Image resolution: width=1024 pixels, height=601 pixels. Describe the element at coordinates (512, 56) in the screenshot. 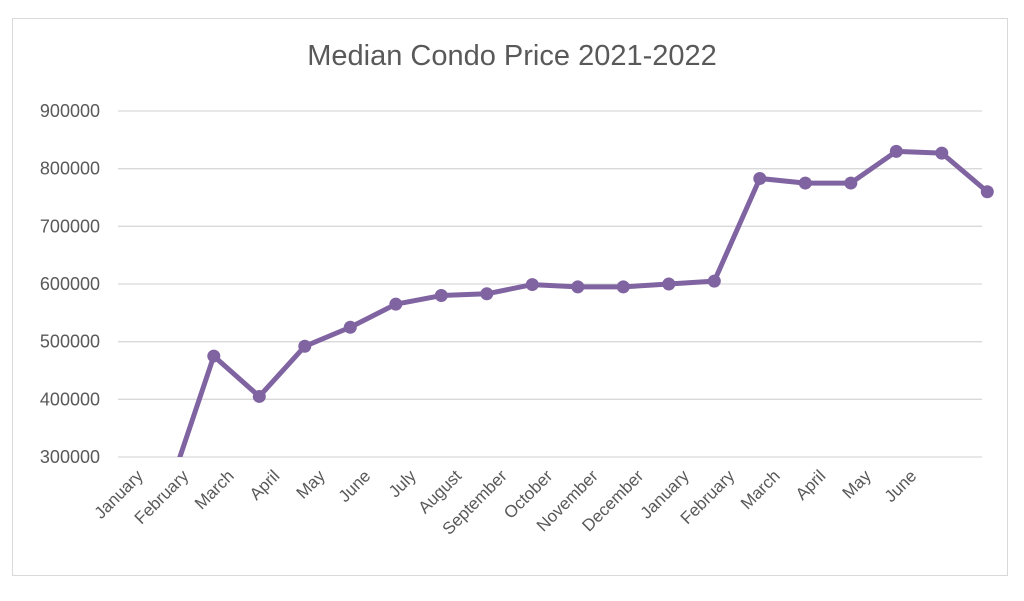

I see `chart-title: Median Condo Price 2021-2022` at that location.